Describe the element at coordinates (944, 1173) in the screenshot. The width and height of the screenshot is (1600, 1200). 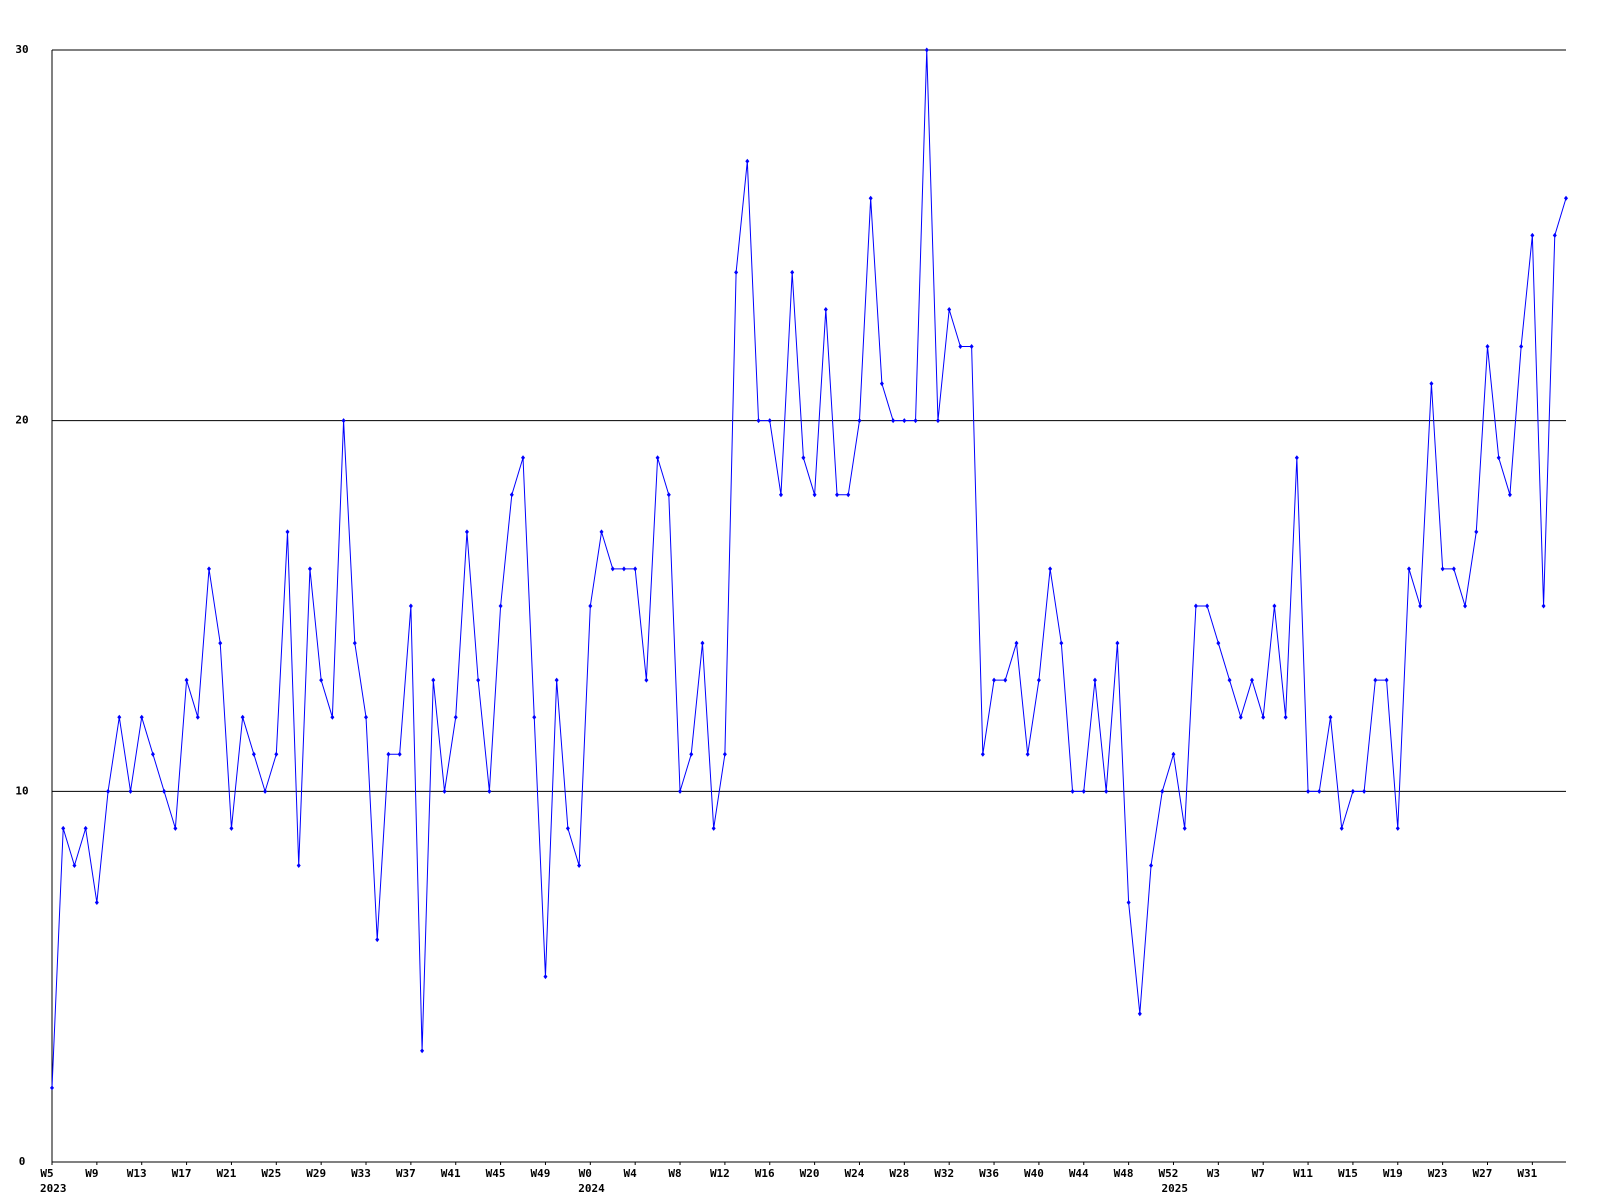
I see `x-tick-label: W32` at that location.